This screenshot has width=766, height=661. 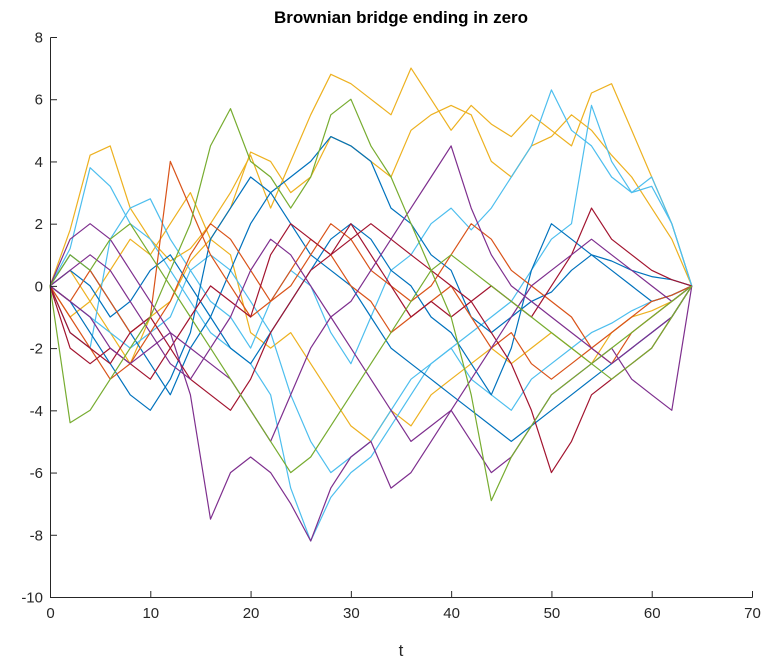 What do you see at coordinates (39, 286) in the screenshot?
I see `y-tick-label: 0` at bounding box center [39, 286].